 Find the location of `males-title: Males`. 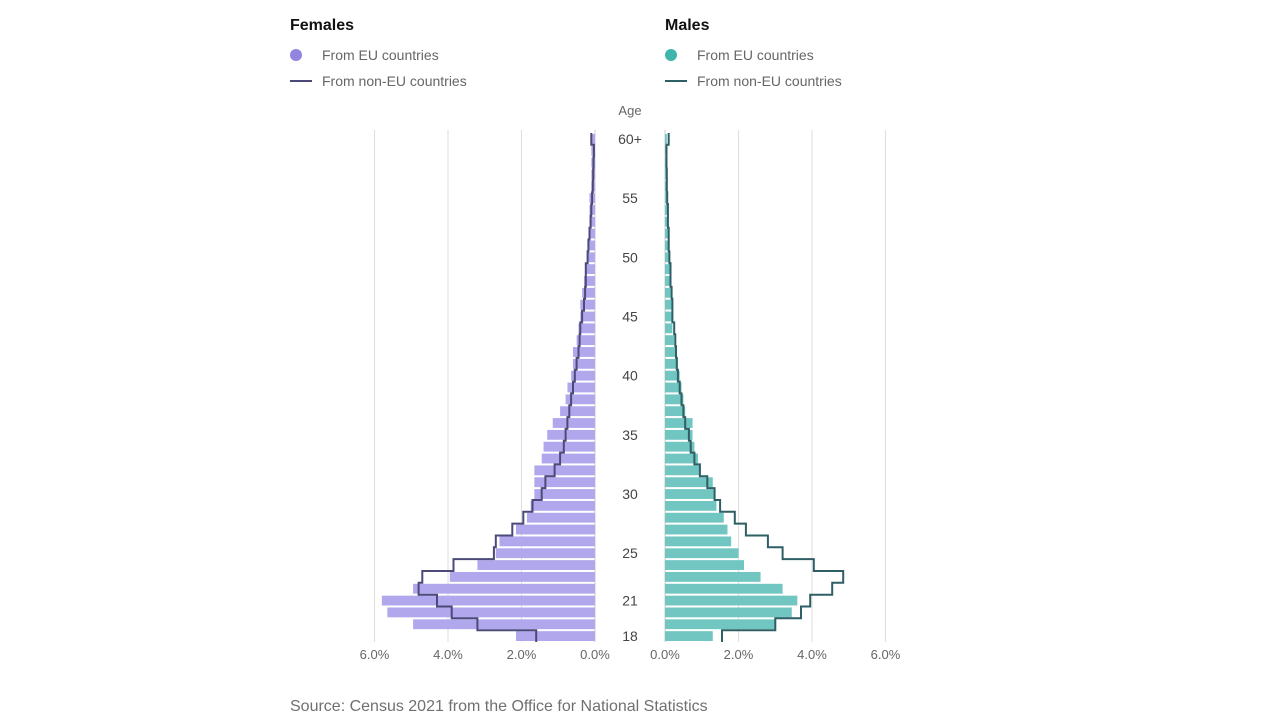

males-title: Males is located at coordinates (687, 25).